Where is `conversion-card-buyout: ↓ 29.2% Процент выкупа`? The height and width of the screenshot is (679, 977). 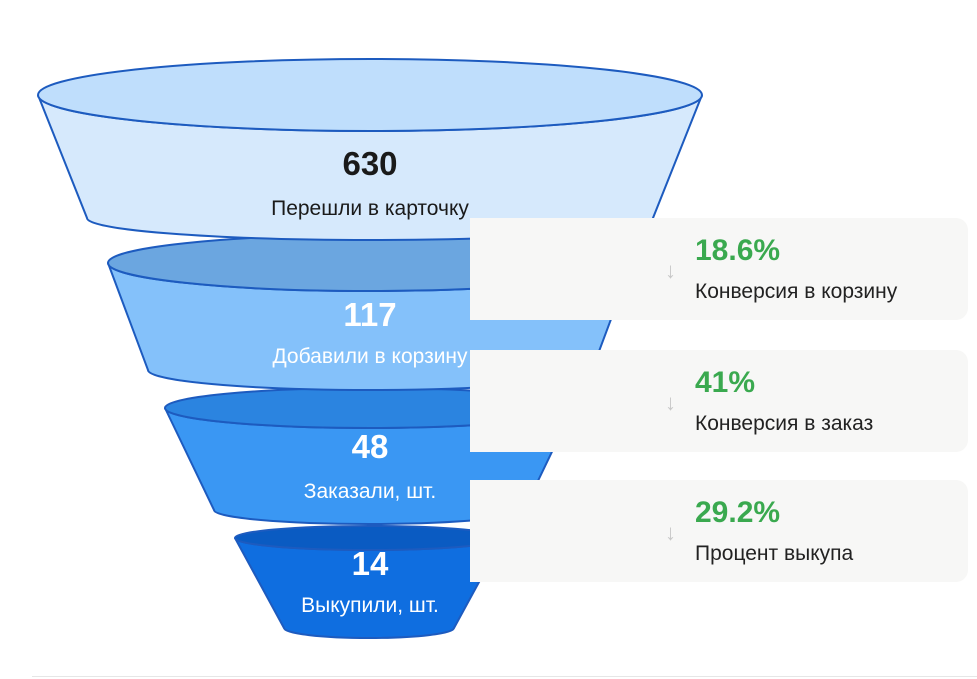
conversion-card-buyout: ↓ 29.2% Процент выкупа is located at coordinates (719, 531).